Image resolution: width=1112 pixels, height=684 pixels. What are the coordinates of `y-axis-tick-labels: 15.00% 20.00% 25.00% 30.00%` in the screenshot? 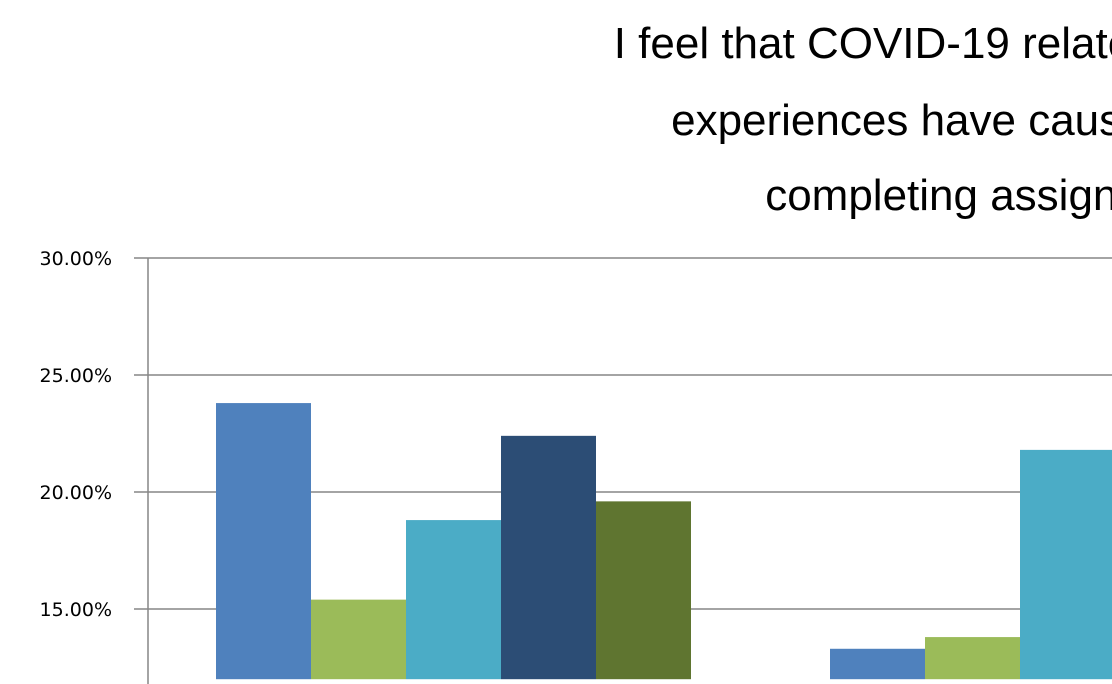 It's located at (76, 434).